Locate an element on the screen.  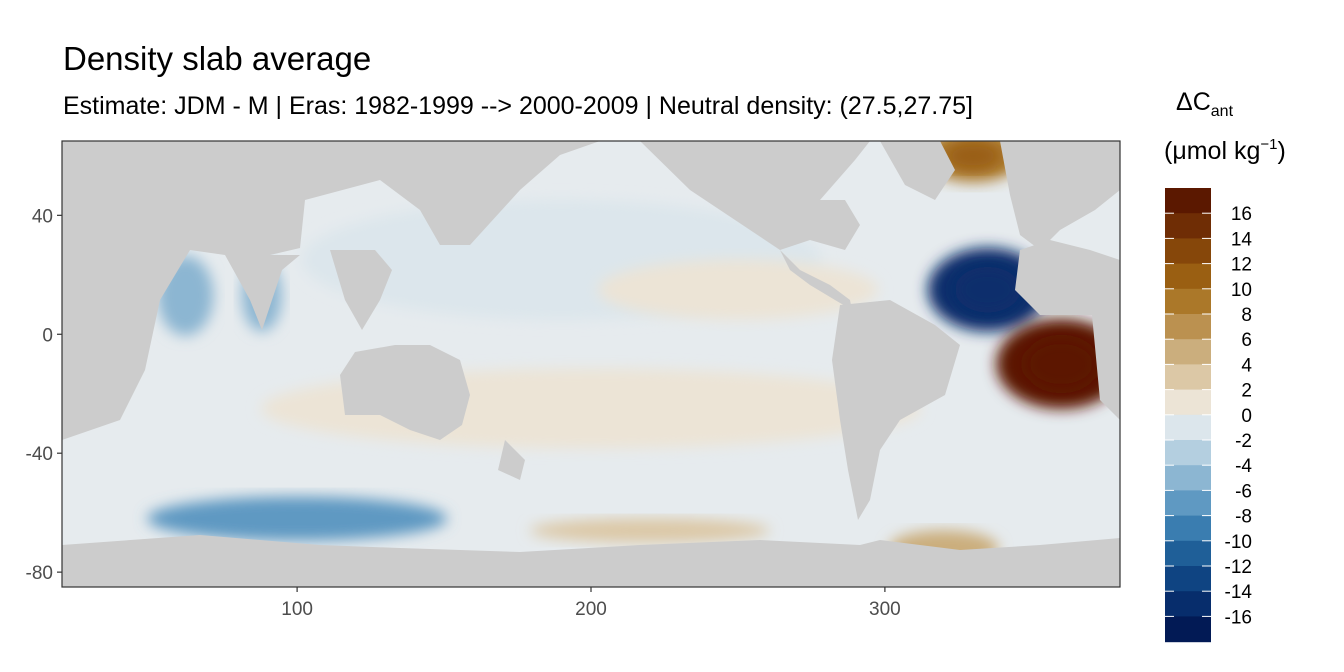
legend-unit-exponent: −1 is located at coordinates (1269, 144).